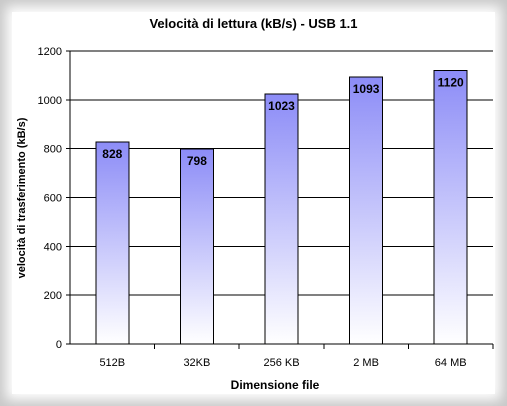 This screenshot has width=507, height=406. What do you see at coordinates (197, 161) in the screenshot?
I see `data-label: 798` at bounding box center [197, 161].